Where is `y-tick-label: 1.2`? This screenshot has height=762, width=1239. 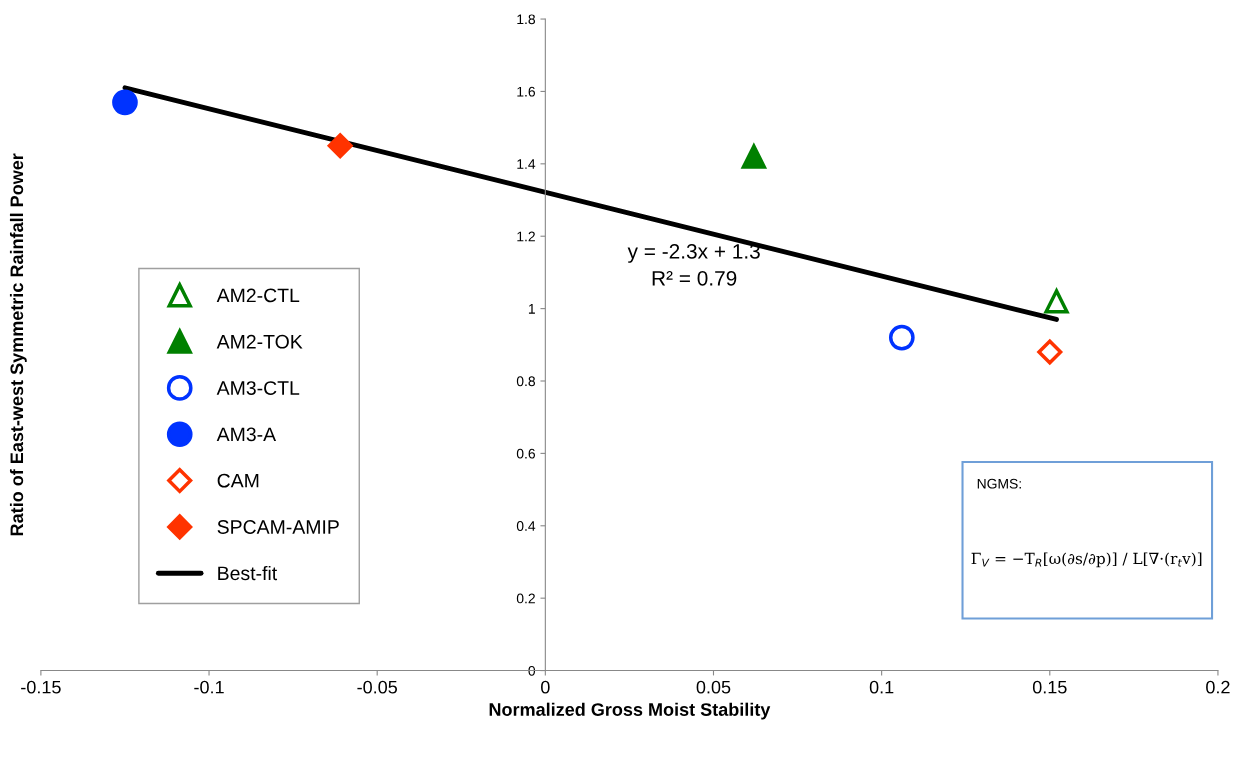 y-tick-label: 1.2 is located at coordinates (526, 236).